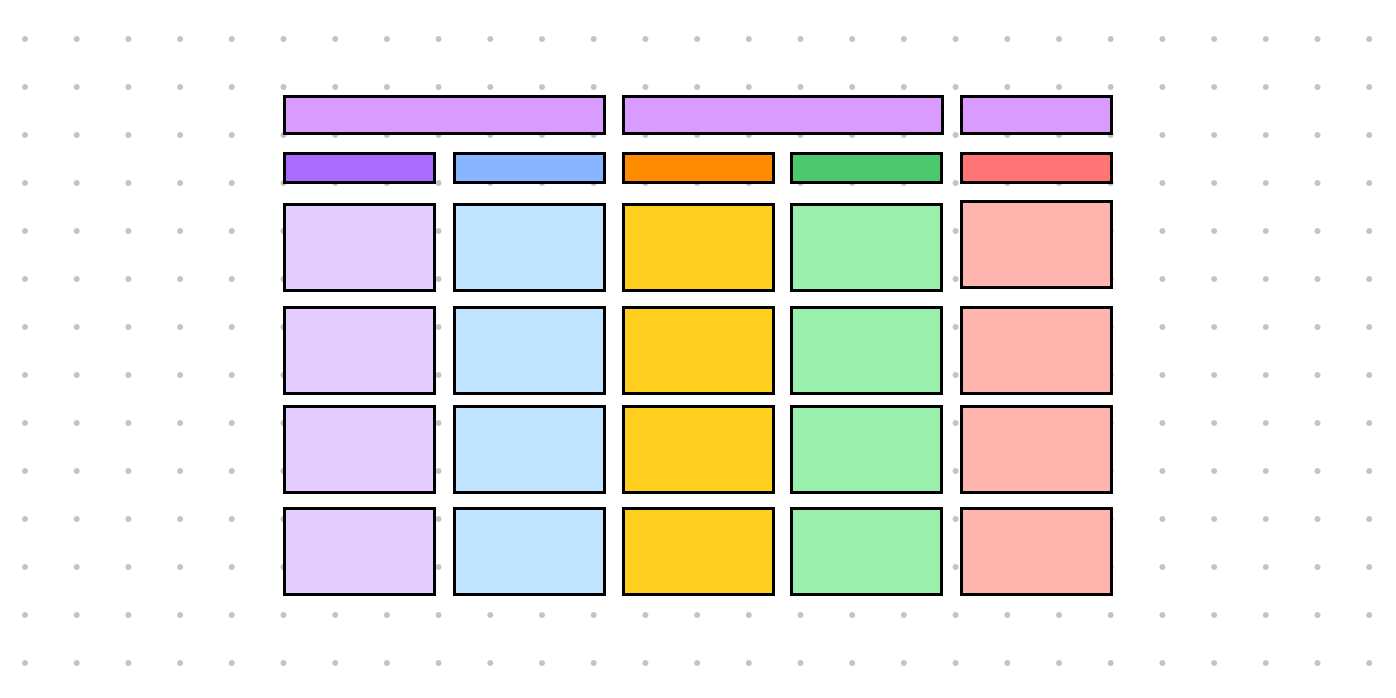 This screenshot has height=698, width=1396. What do you see at coordinates (1036, 115) in the screenshot?
I see `group-header-block` at bounding box center [1036, 115].